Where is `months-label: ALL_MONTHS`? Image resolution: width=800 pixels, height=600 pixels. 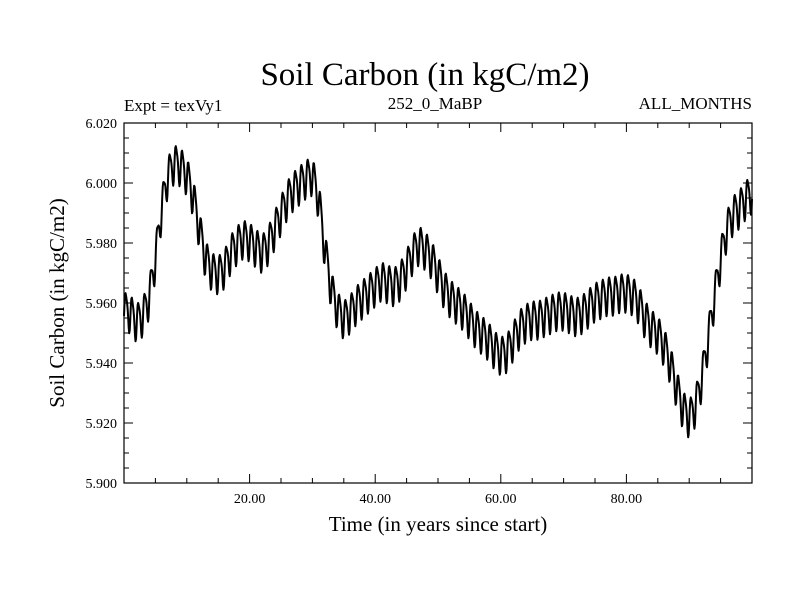 months-label: ALL_MONTHS is located at coordinates (695, 103).